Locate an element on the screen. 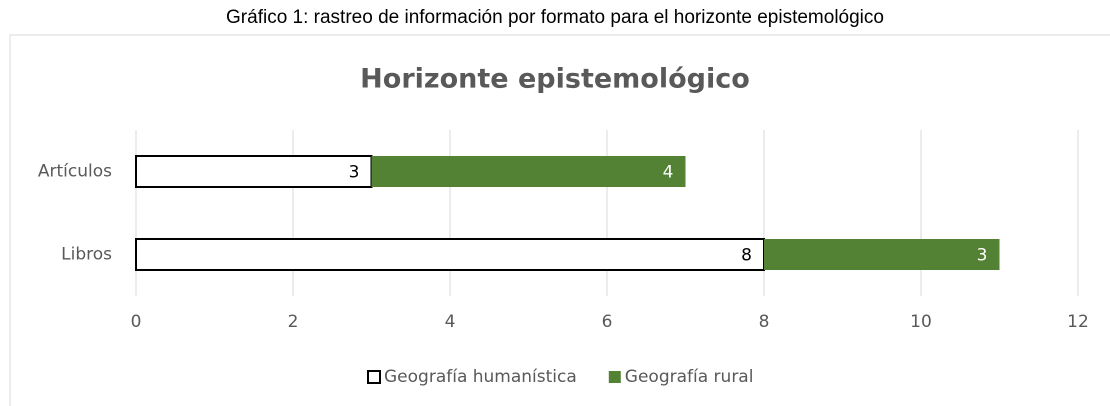 Image resolution: width=1110 pixels, height=406 pixels. y-tick-label: Libros is located at coordinates (86, 255).